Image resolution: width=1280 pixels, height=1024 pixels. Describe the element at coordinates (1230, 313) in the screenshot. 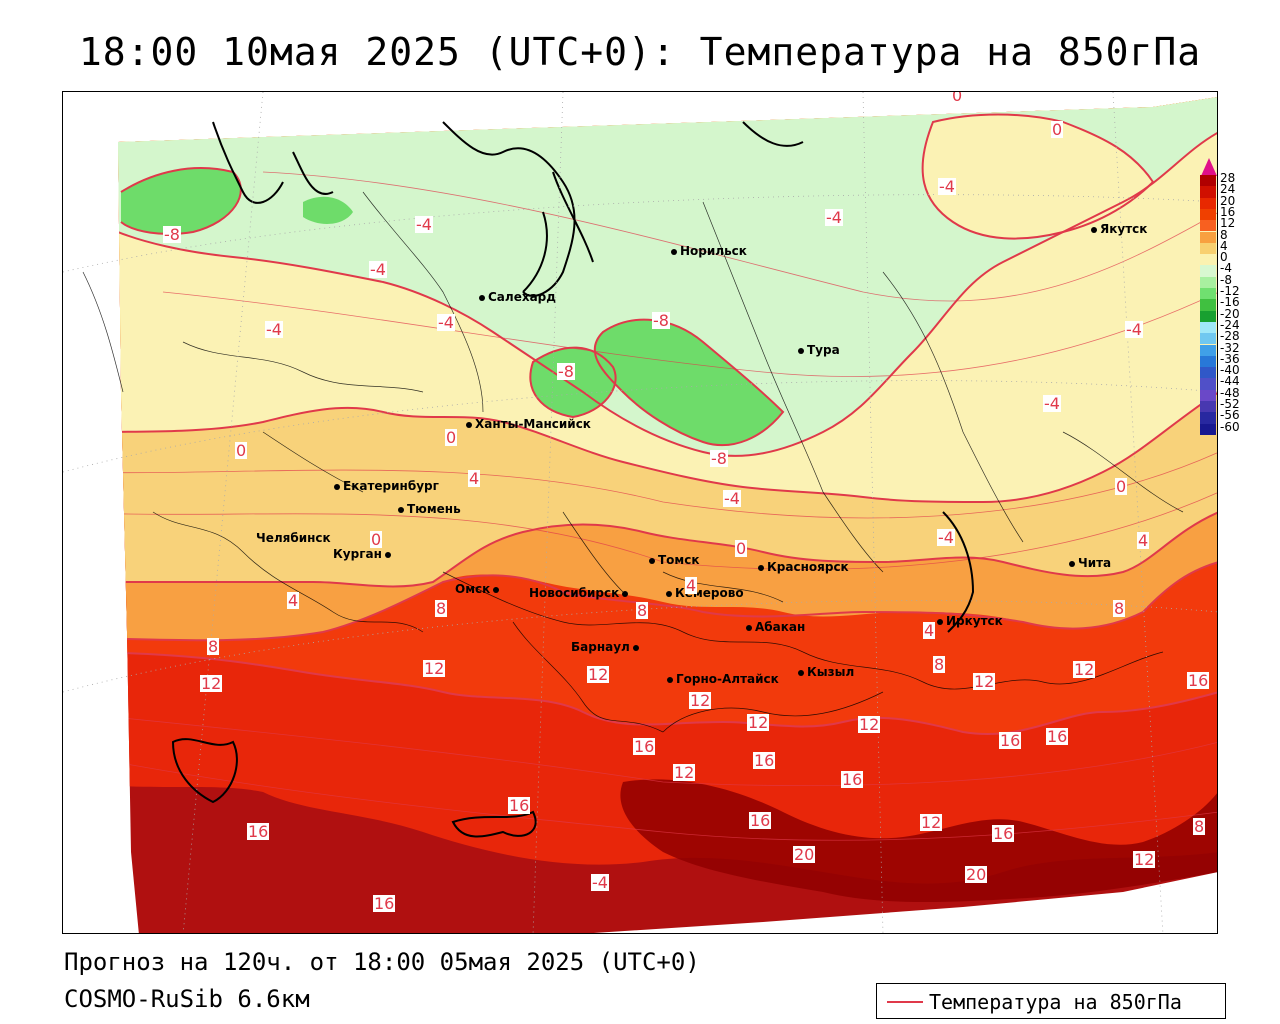

I see `colorbar-tick-label: -20` at that location.